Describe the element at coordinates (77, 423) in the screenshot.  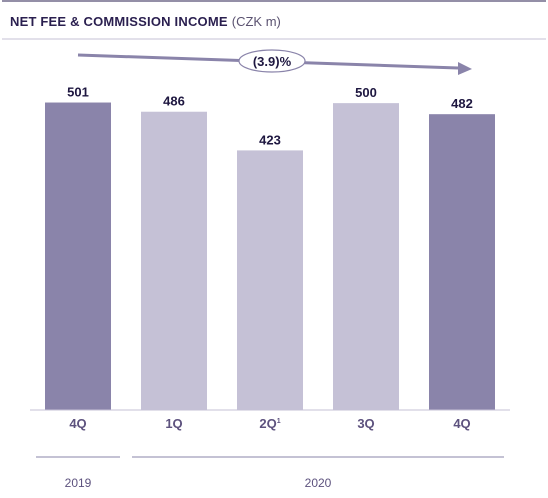
I see `category-label-0: 4Q` at that location.